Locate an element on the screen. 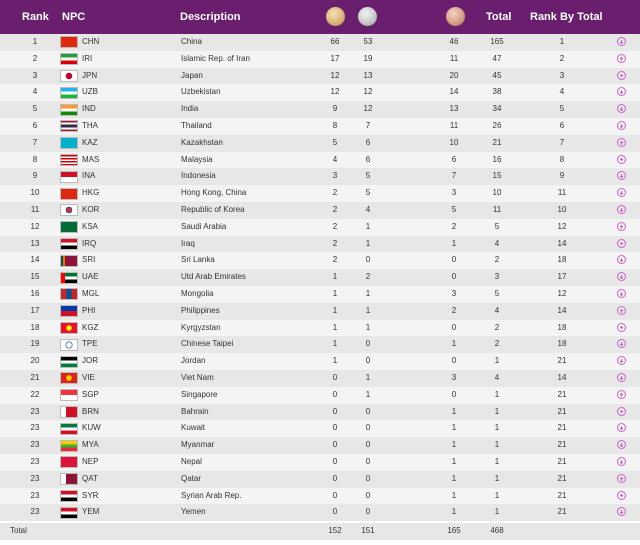 The width and height of the screenshot is (640, 545). rank-by-total-cell: 2 is located at coordinates (562, 58).